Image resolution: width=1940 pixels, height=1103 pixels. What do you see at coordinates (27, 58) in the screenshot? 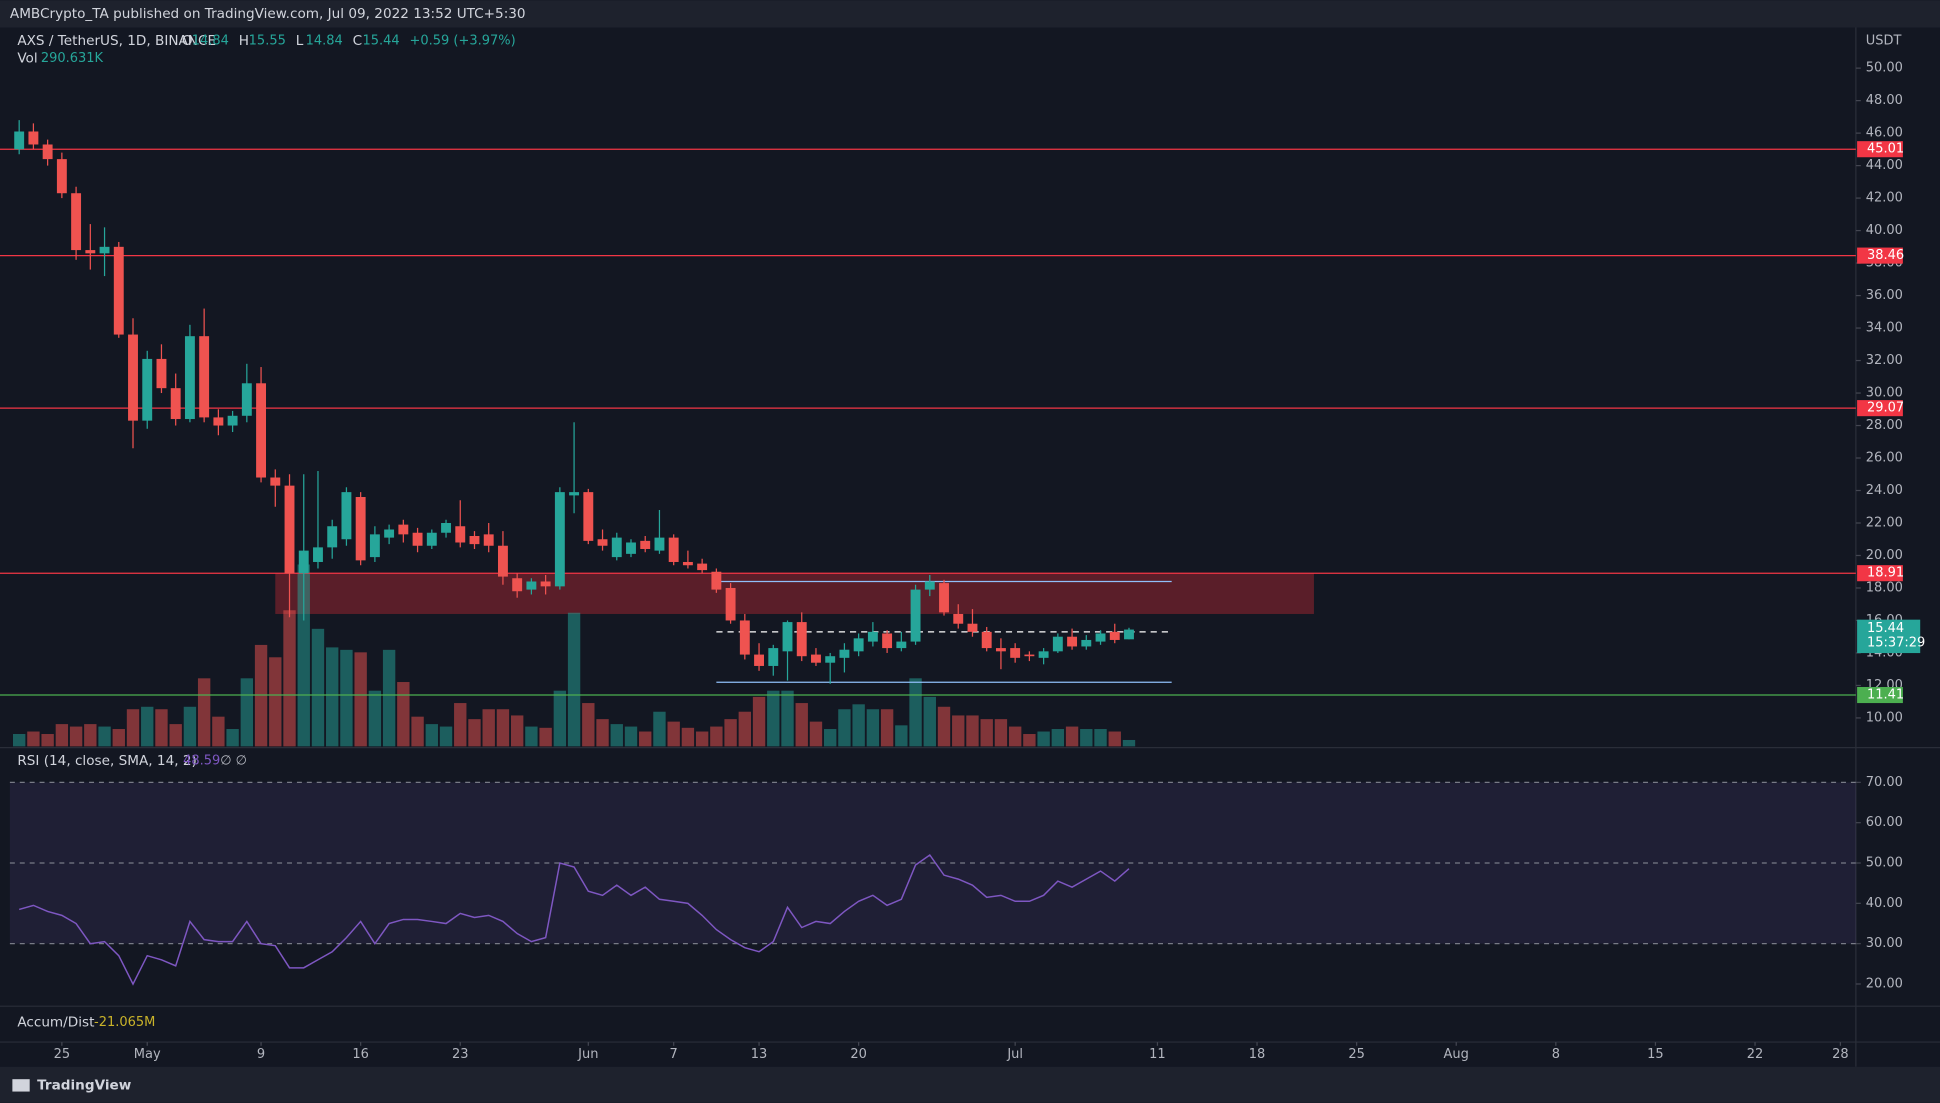
I see `volume-name: Vol` at bounding box center [27, 58].